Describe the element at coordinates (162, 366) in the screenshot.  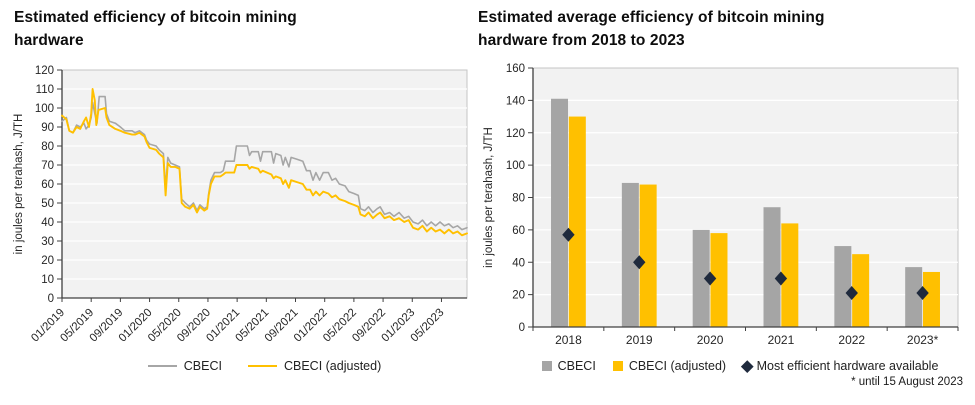
I see `cbeci-line-swatch` at that location.